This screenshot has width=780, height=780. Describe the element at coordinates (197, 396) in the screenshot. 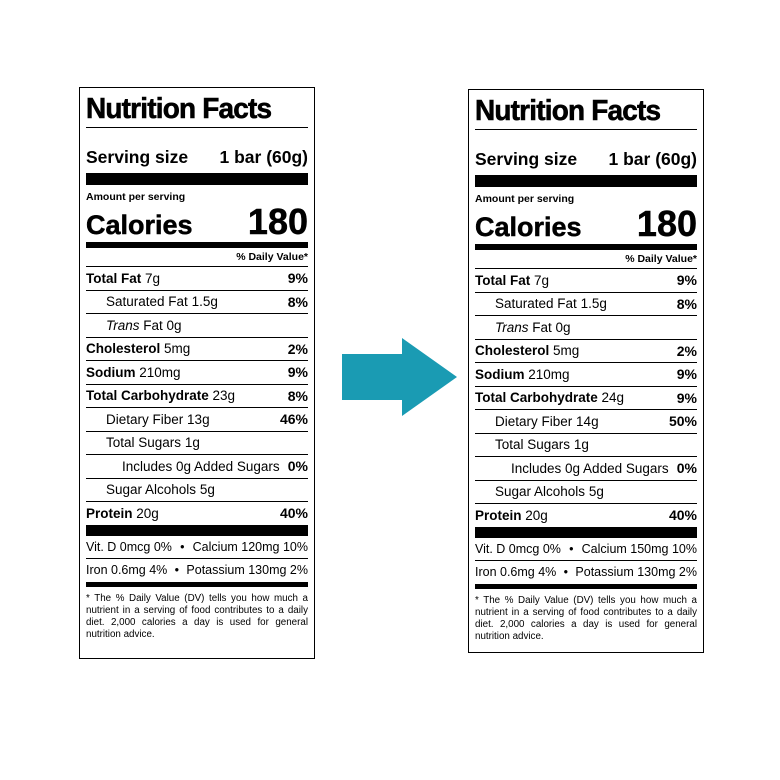

I see `nutrient-row-total-carbohydrate: Total Carbohydrate 23g 8%` at that location.